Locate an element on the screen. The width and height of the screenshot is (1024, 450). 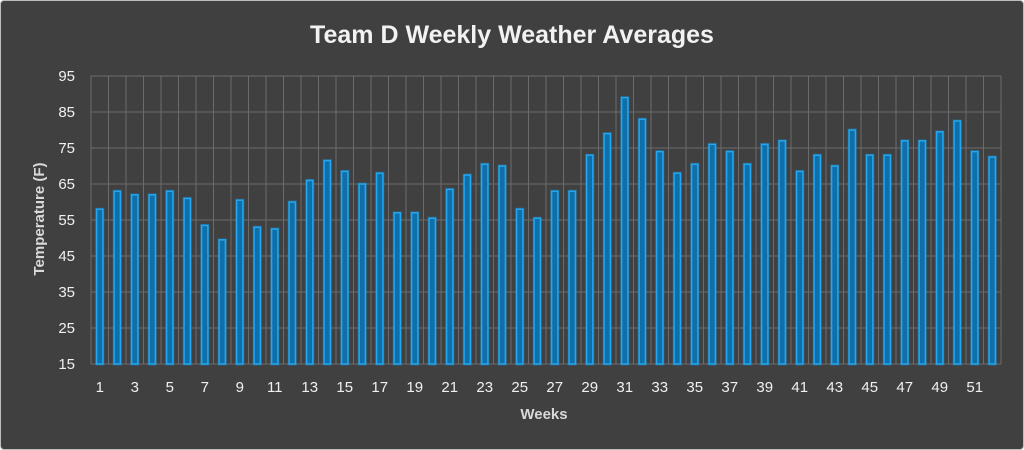
x-tick-label: 43 is located at coordinates (834, 387).